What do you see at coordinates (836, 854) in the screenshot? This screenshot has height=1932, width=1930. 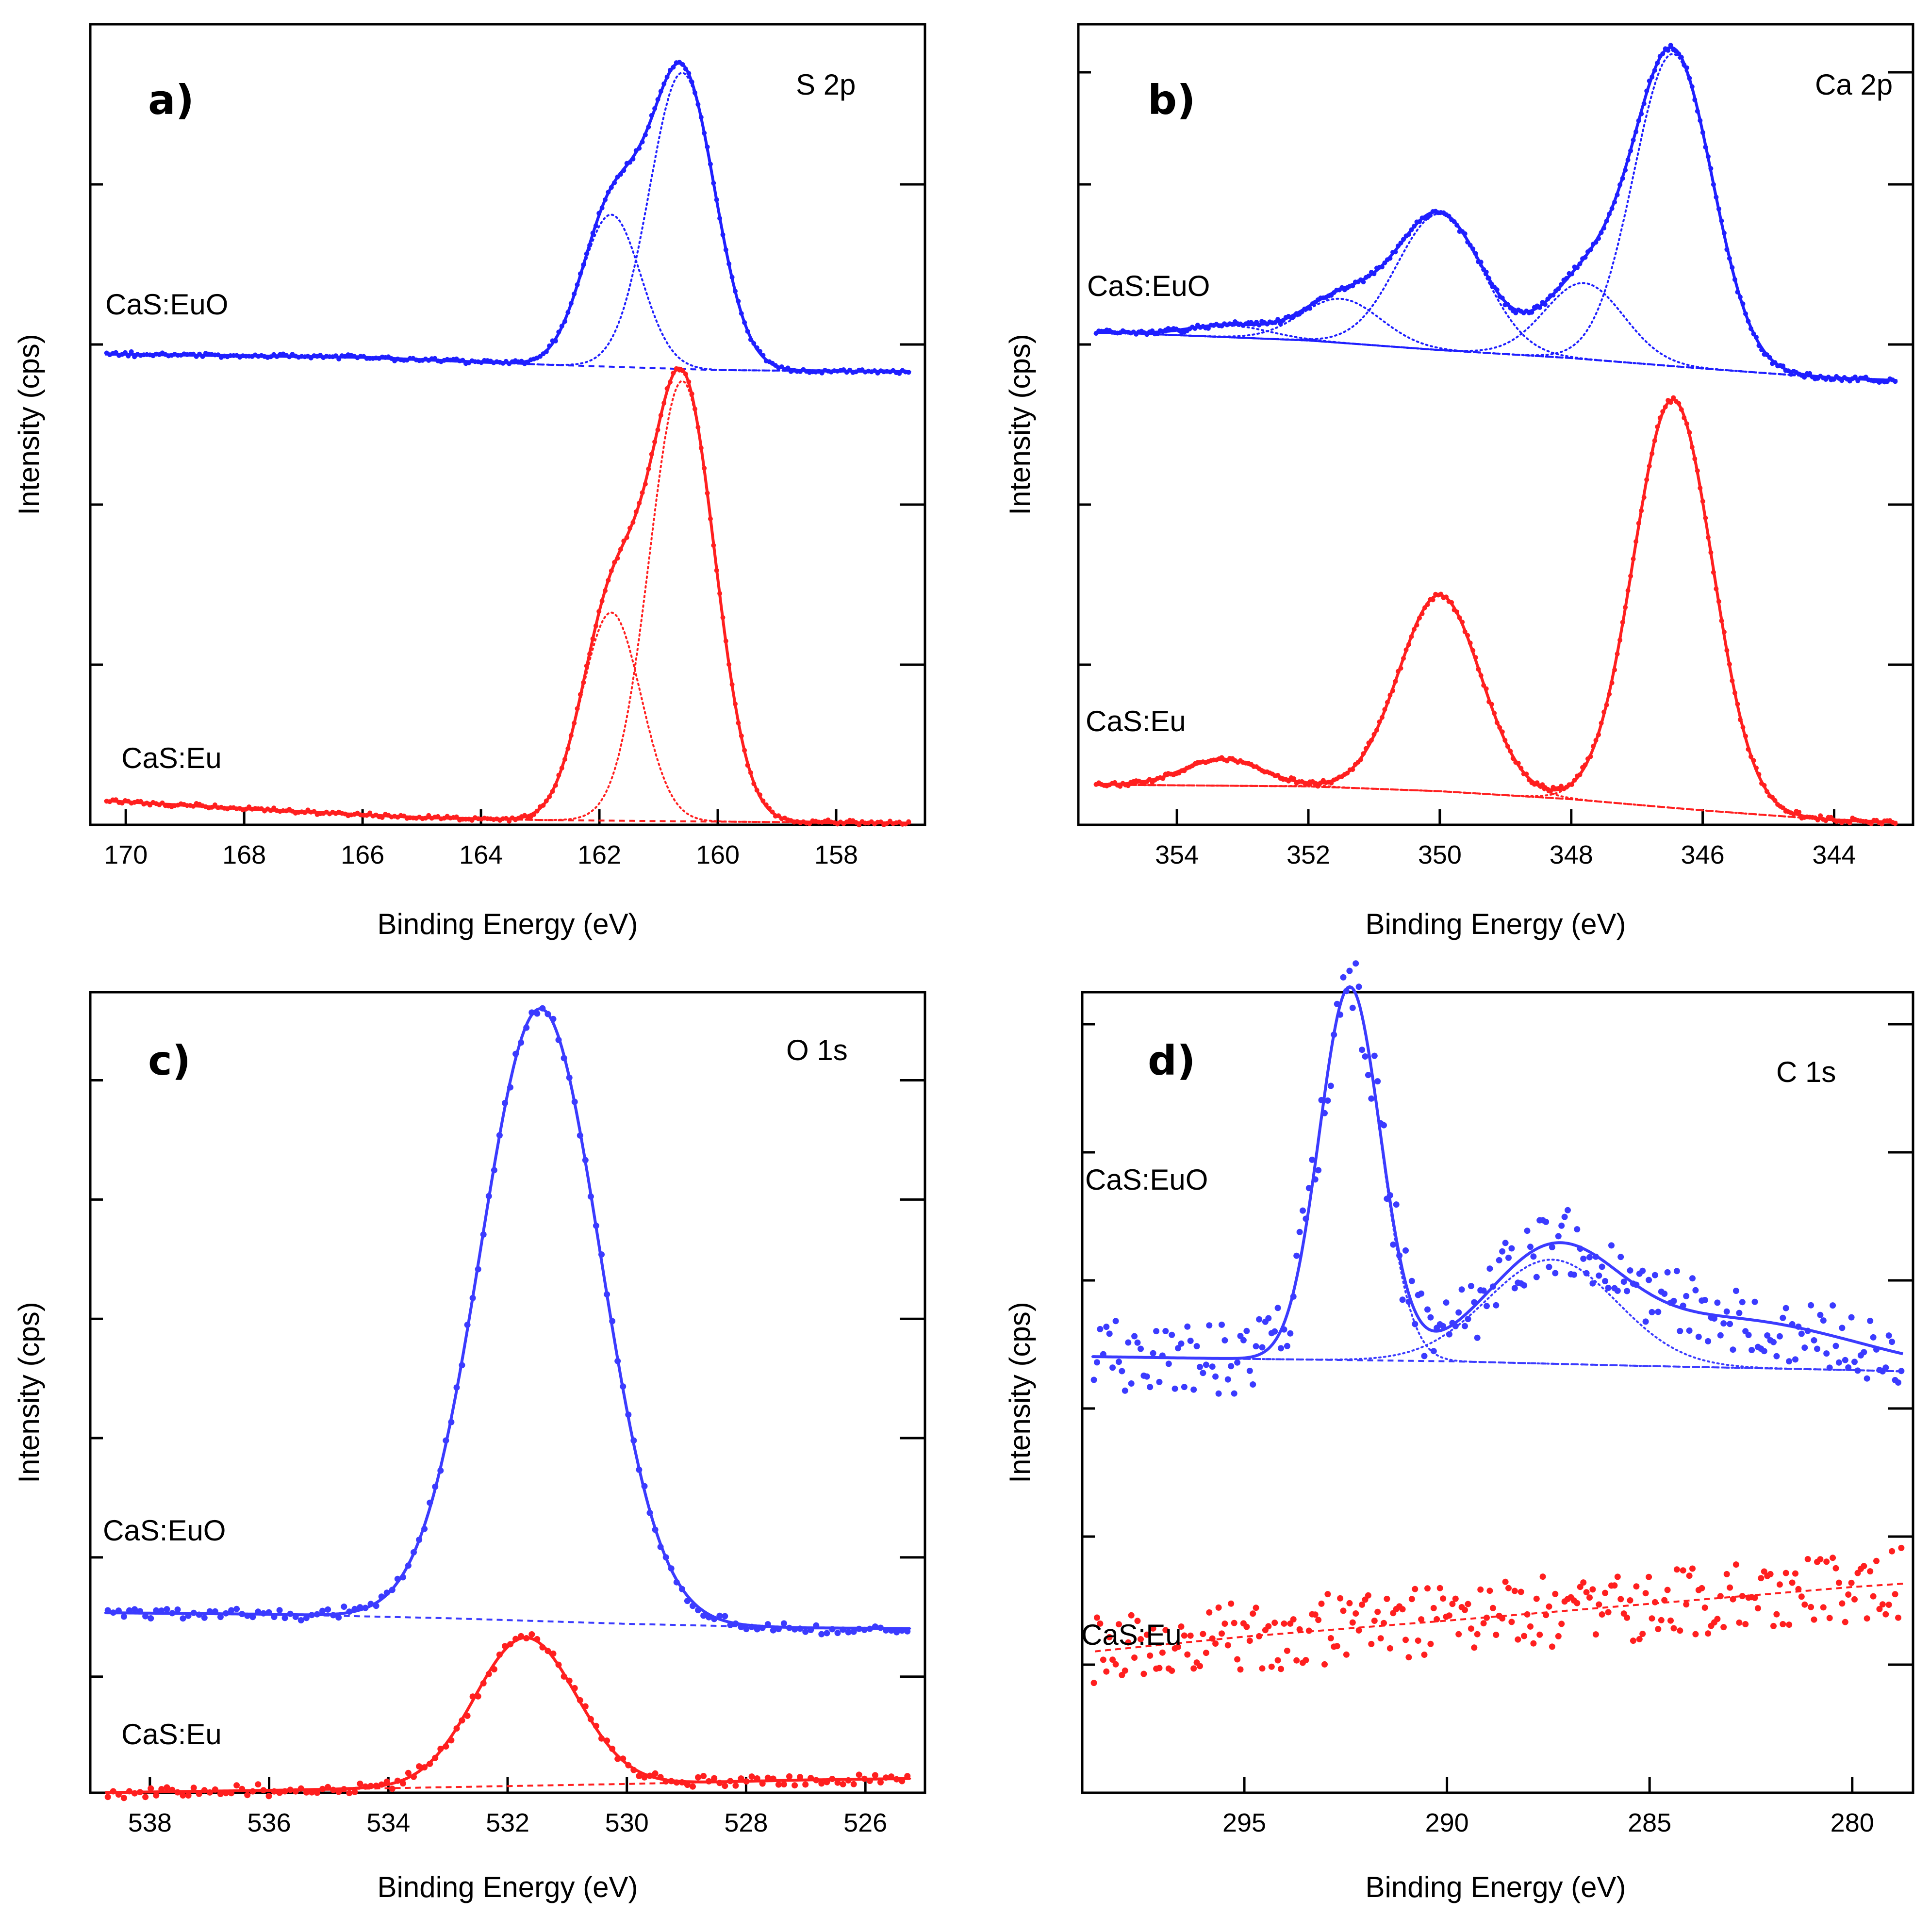 I see `x-tick-label: 158` at bounding box center [836, 854].